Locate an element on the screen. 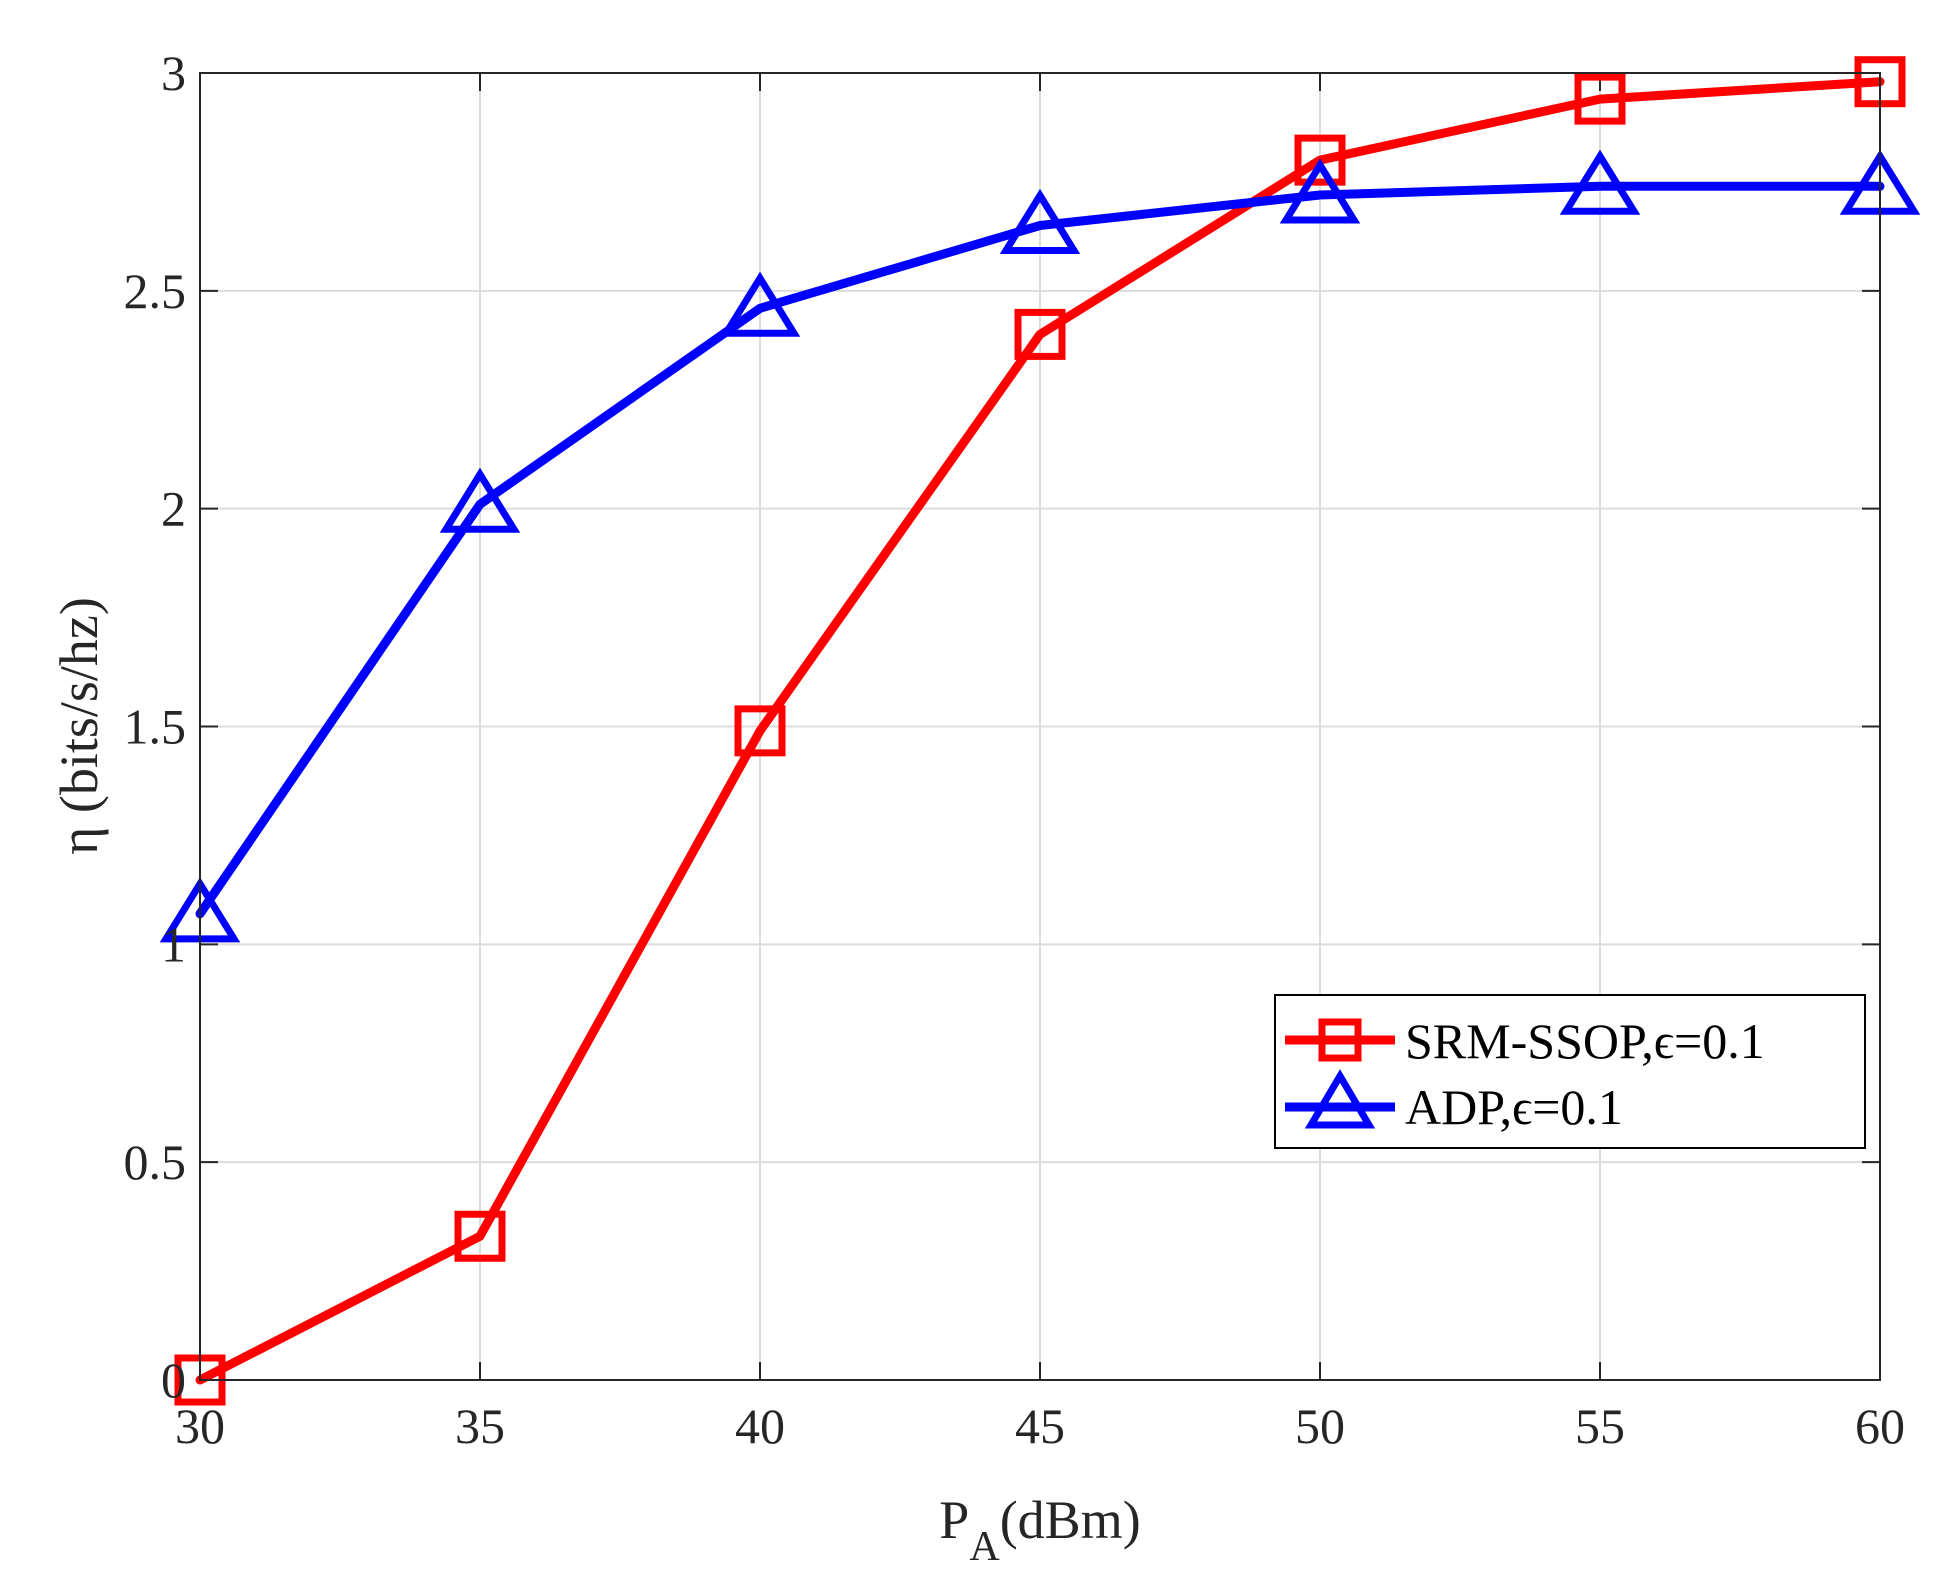  x-axis-subscript: A is located at coordinates (984, 1547).